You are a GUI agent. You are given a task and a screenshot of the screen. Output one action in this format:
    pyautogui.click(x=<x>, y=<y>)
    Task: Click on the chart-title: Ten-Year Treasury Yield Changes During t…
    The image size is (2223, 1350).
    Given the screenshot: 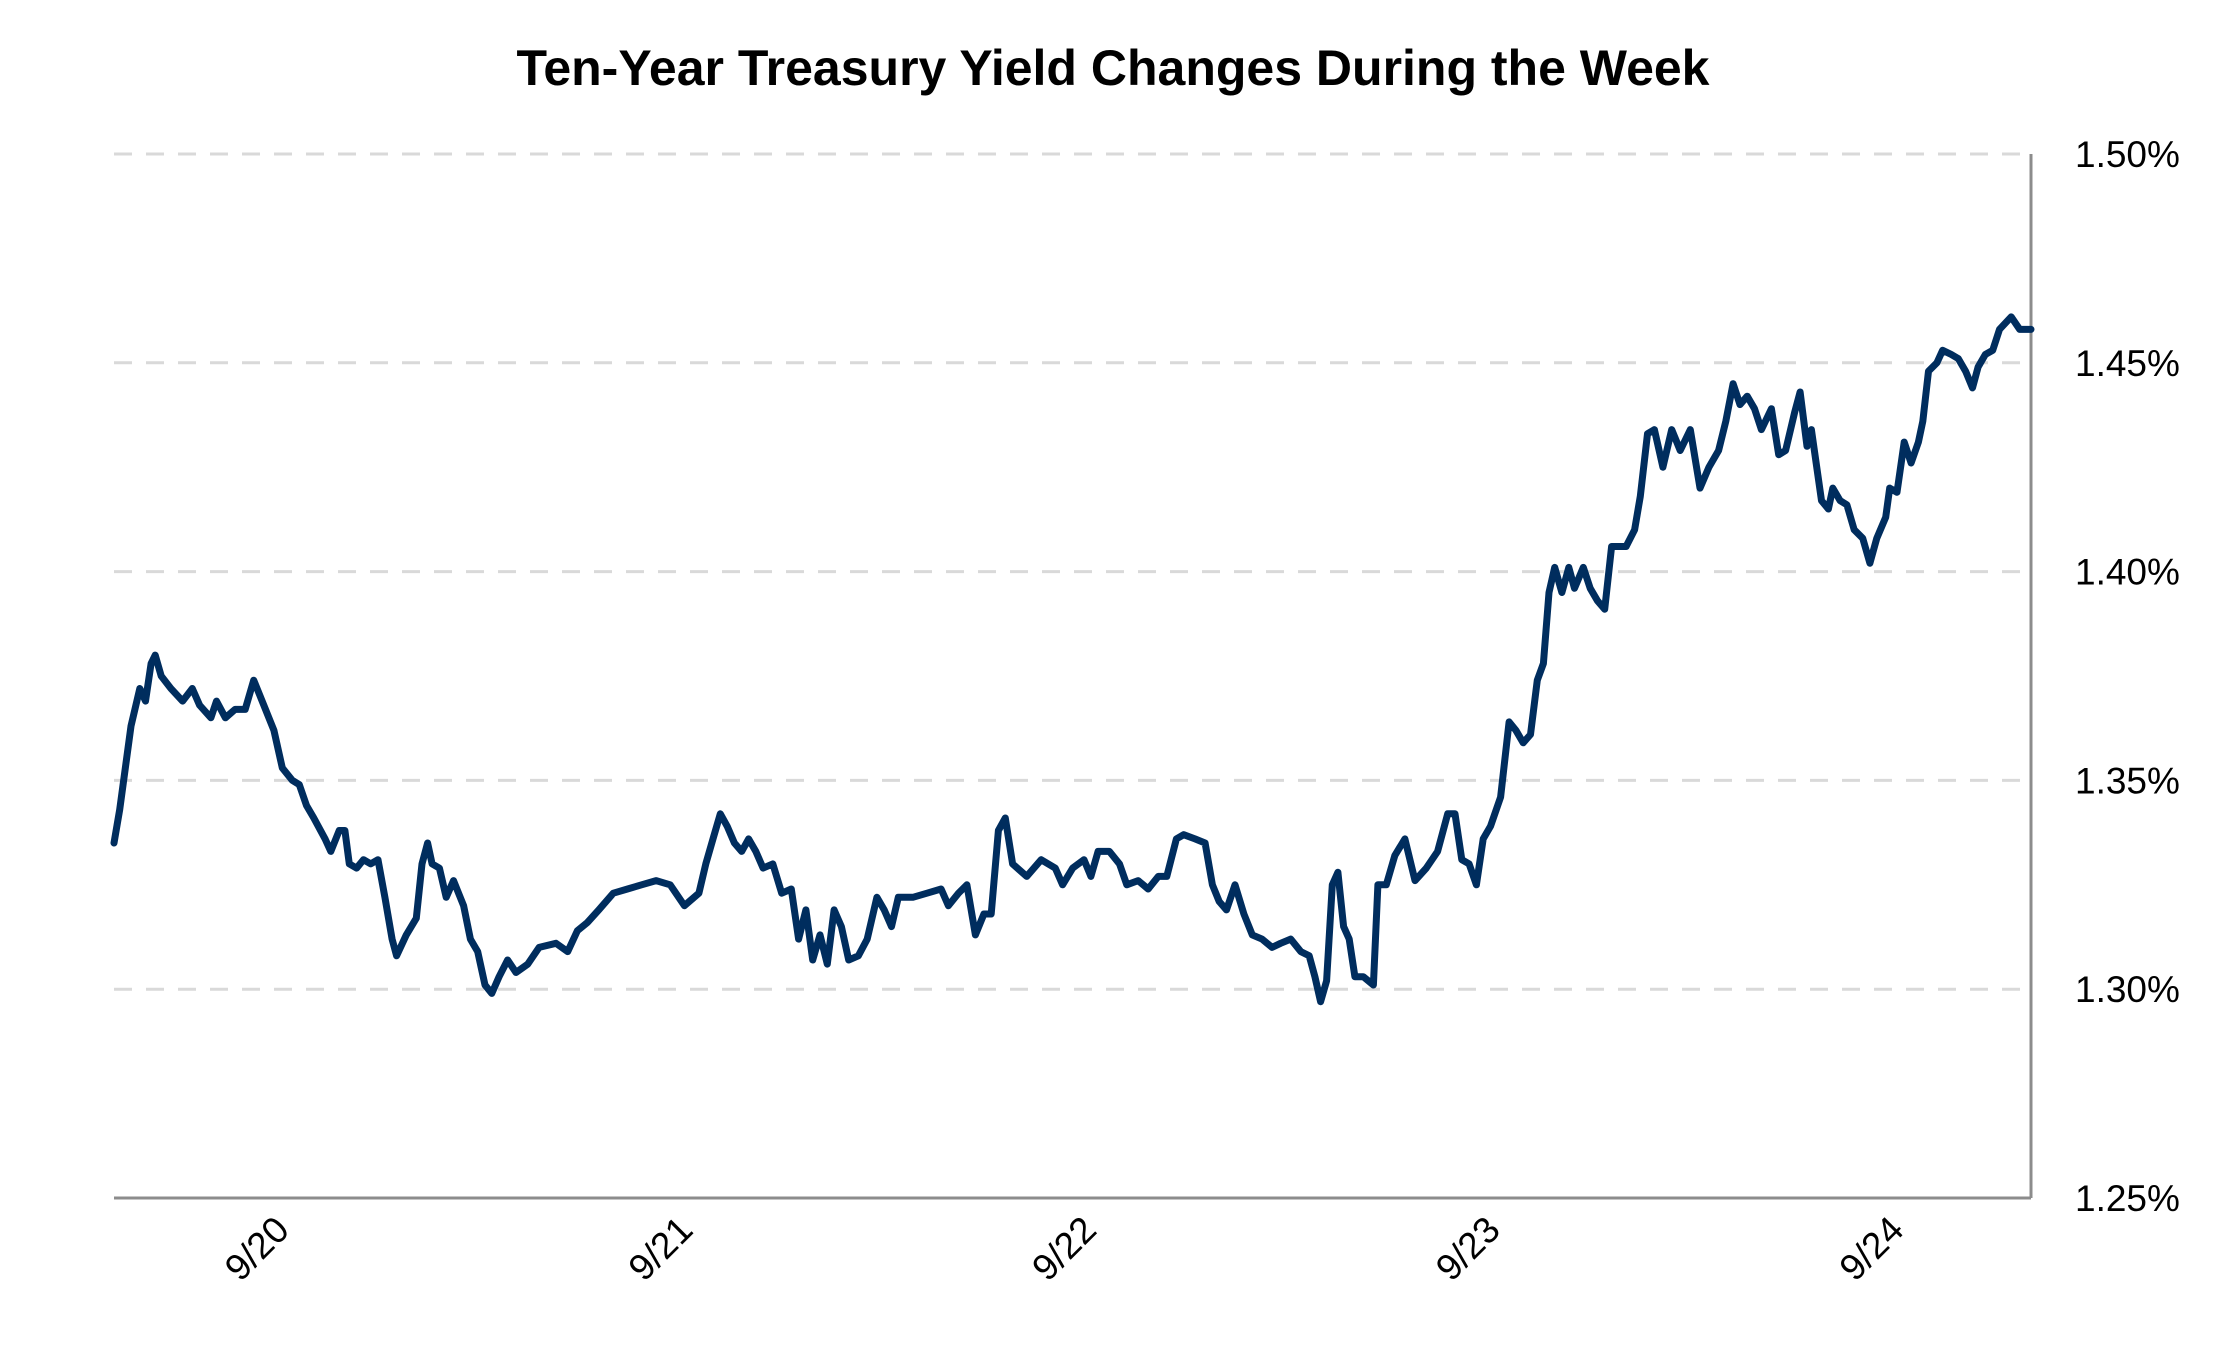 What is the action you would take?
    pyautogui.click(x=1113, y=68)
    